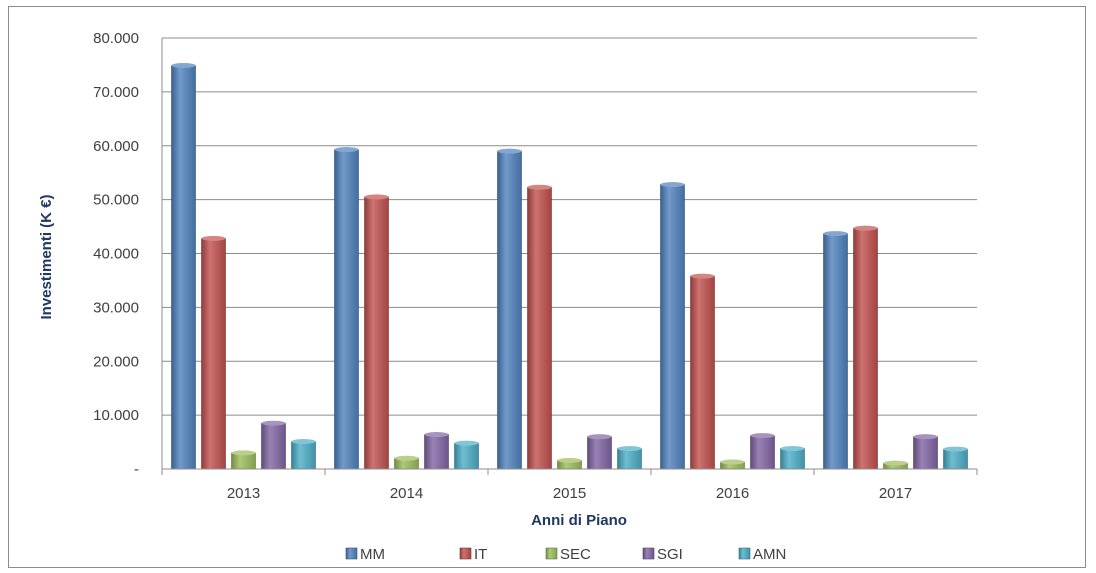 This screenshot has width=1096, height=573. I want to click on bar-top-it-2015, so click(539, 187).